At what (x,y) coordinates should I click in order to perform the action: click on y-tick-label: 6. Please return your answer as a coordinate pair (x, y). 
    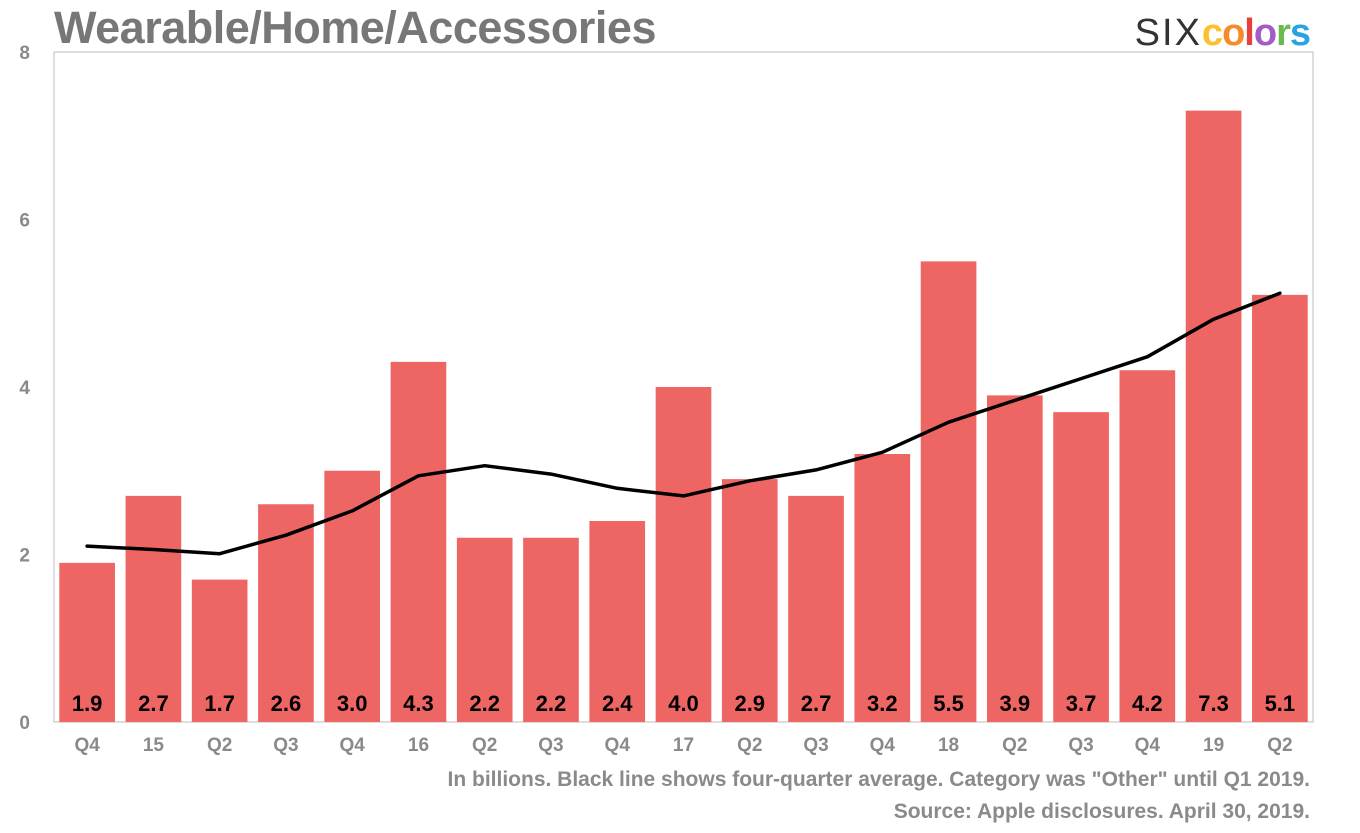
    Looking at the image, I should click on (24, 221).